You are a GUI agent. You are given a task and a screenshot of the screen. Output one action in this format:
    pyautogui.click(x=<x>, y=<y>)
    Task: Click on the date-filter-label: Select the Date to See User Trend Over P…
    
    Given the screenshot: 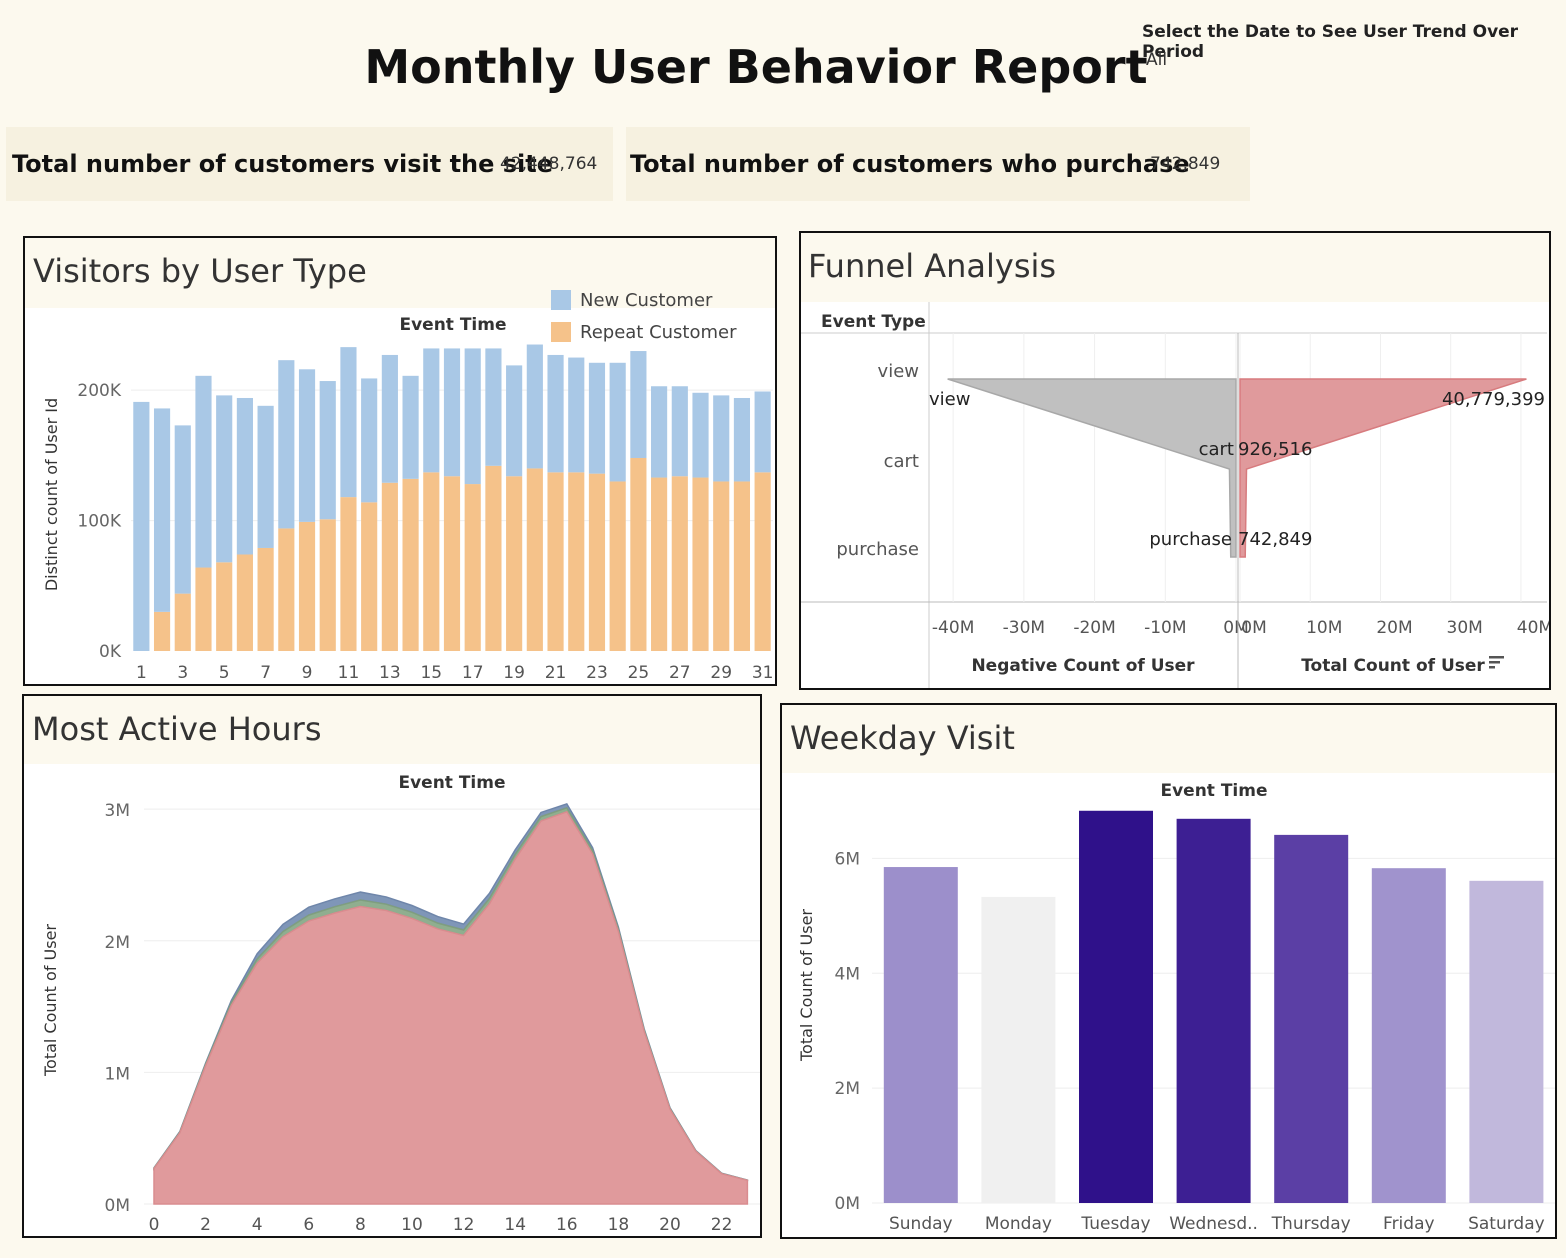 What is the action you would take?
    pyautogui.click(x=1330, y=42)
    